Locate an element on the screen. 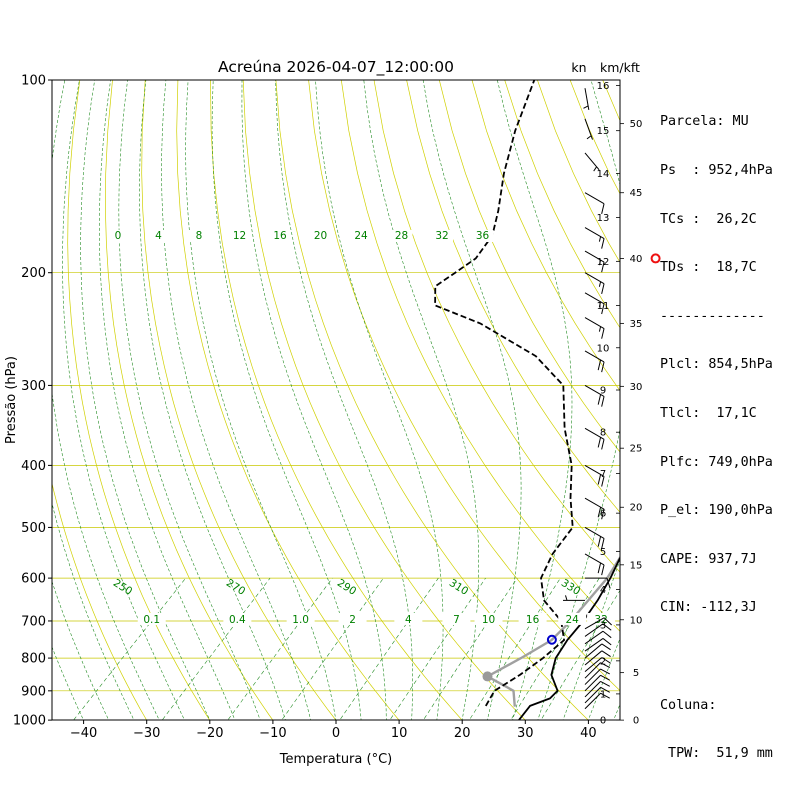 This screenshot has height=800, width=800. y-tick-label: 100 is located at coordinates (33, 81).